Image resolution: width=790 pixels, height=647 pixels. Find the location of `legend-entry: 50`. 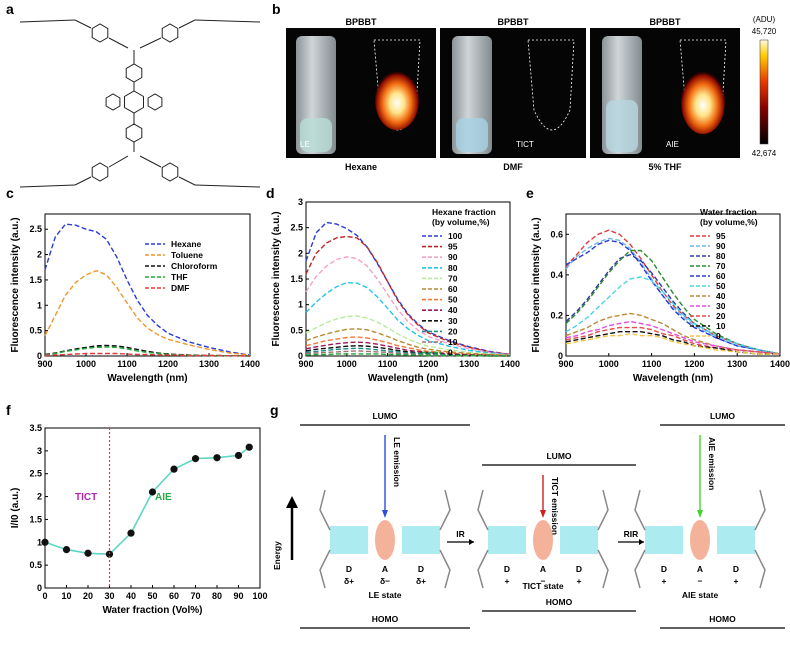

legend-entry: 50 is located at coordinates (721, 286).